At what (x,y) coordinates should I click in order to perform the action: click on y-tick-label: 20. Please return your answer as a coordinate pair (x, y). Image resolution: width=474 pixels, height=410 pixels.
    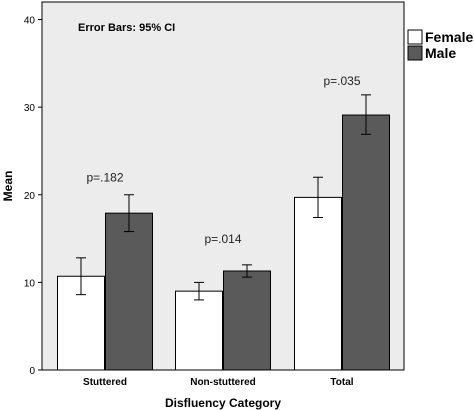
    Looking at the image, I should click on (30, 196).